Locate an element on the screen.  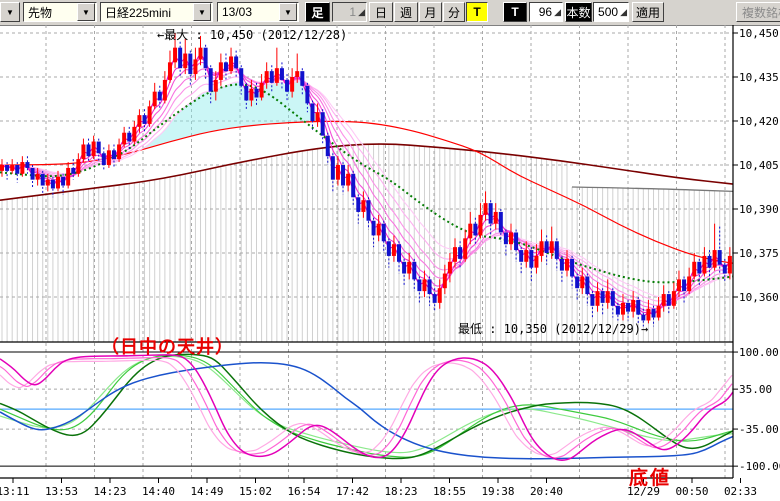
price-axis-label: 10,360 is located at coordinates (759, 297).